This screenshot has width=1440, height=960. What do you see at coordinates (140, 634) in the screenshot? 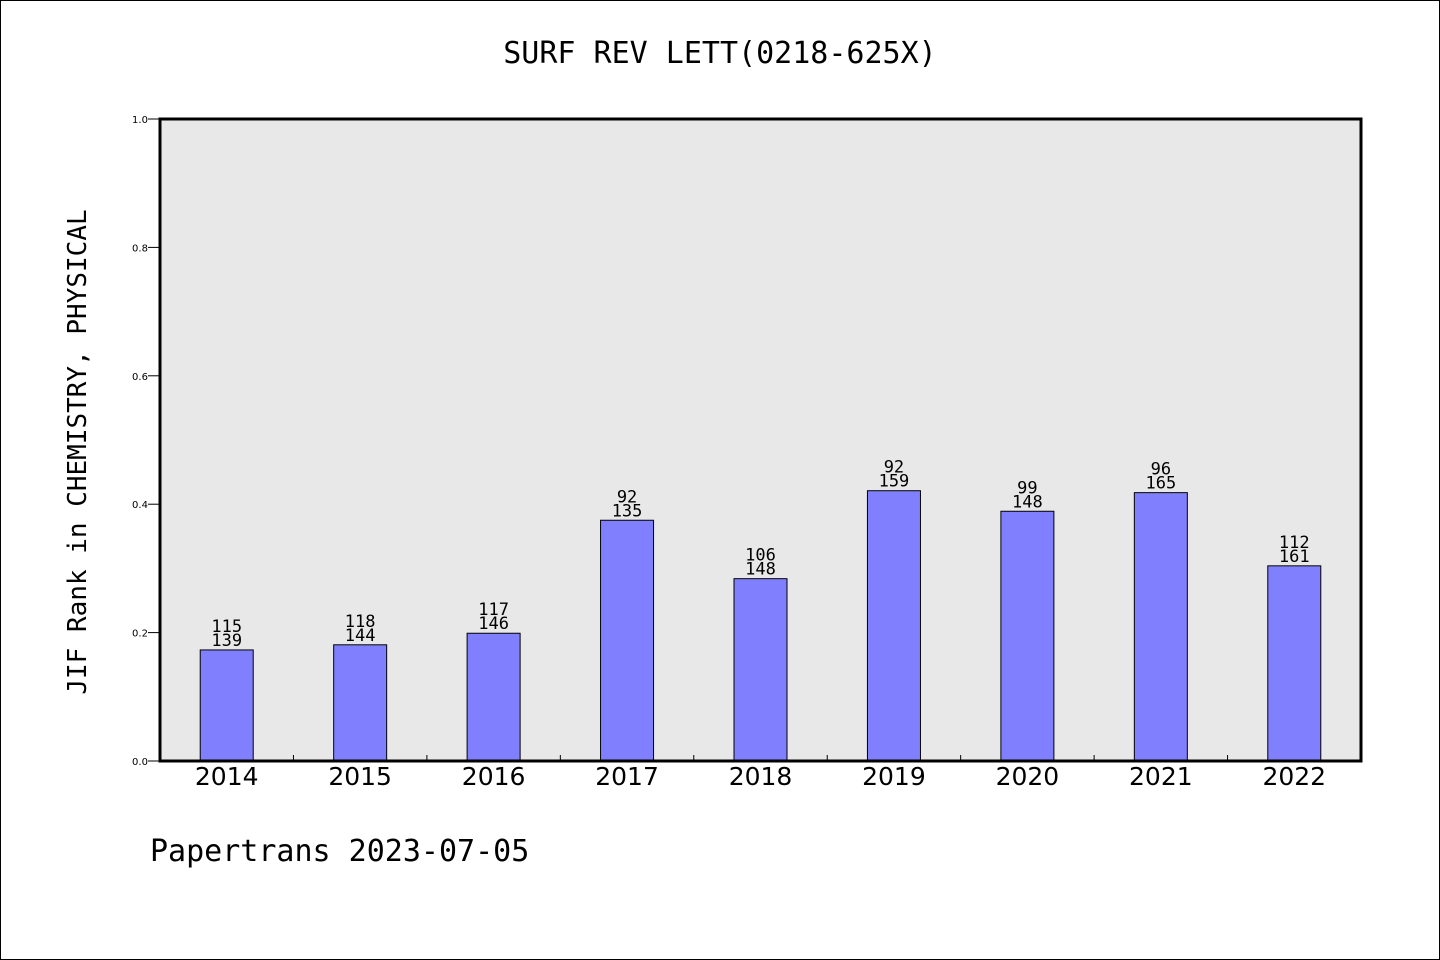
I see `y-tick-label: 0.2` at bounding box center [140, 634].